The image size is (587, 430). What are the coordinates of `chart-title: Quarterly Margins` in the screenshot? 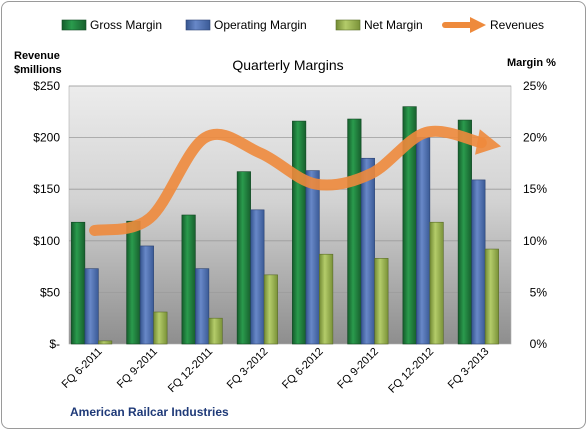 It's located at (287, 65).